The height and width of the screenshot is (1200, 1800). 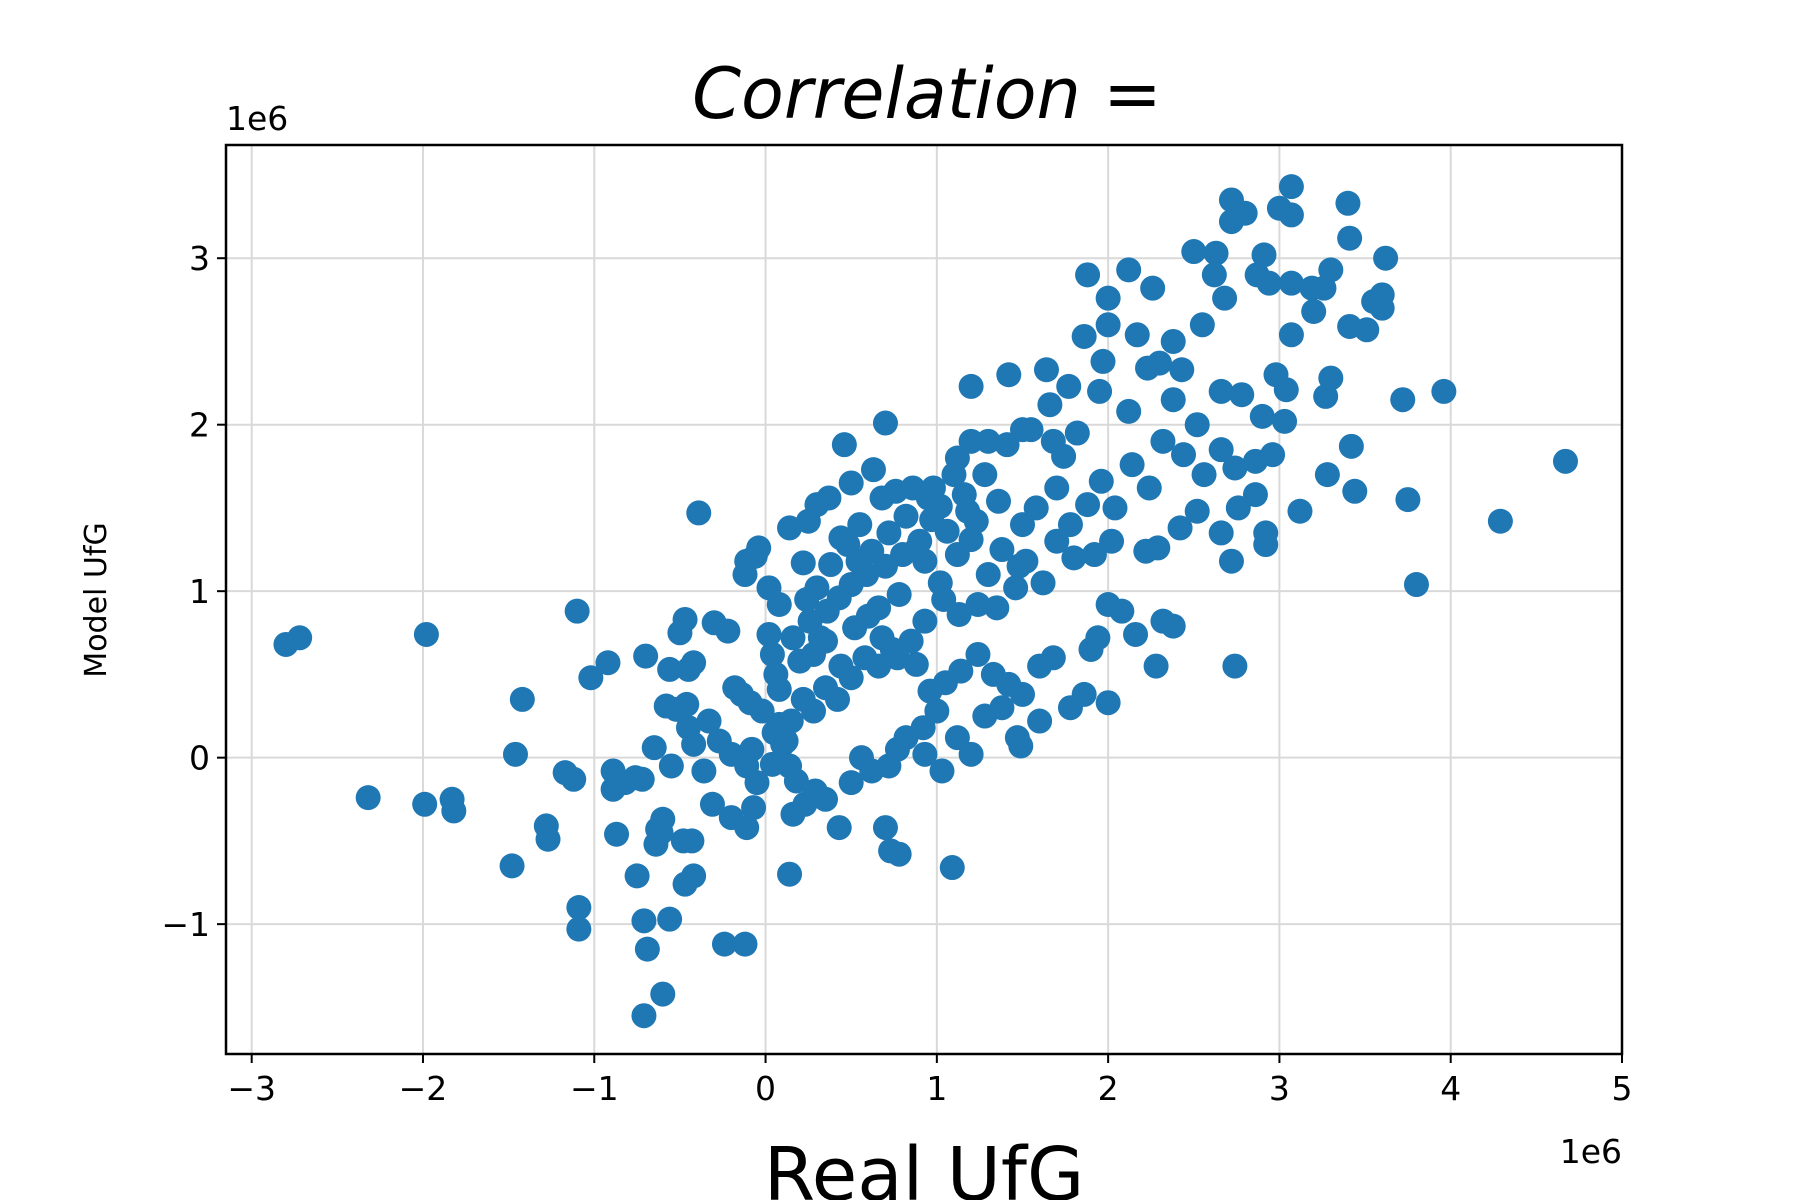 What do you see at coordinates (1108, 1088) in the screenshot?
I see `x-tick-label: 2` at bounding box center [1108, 1088].